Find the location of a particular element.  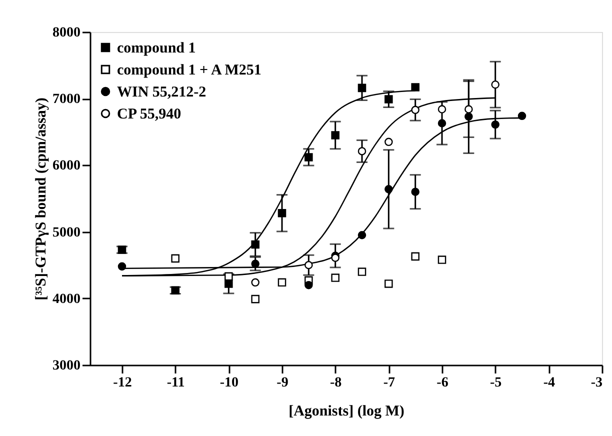

x-tick-label: -6 is located at coordinates (442, 383).